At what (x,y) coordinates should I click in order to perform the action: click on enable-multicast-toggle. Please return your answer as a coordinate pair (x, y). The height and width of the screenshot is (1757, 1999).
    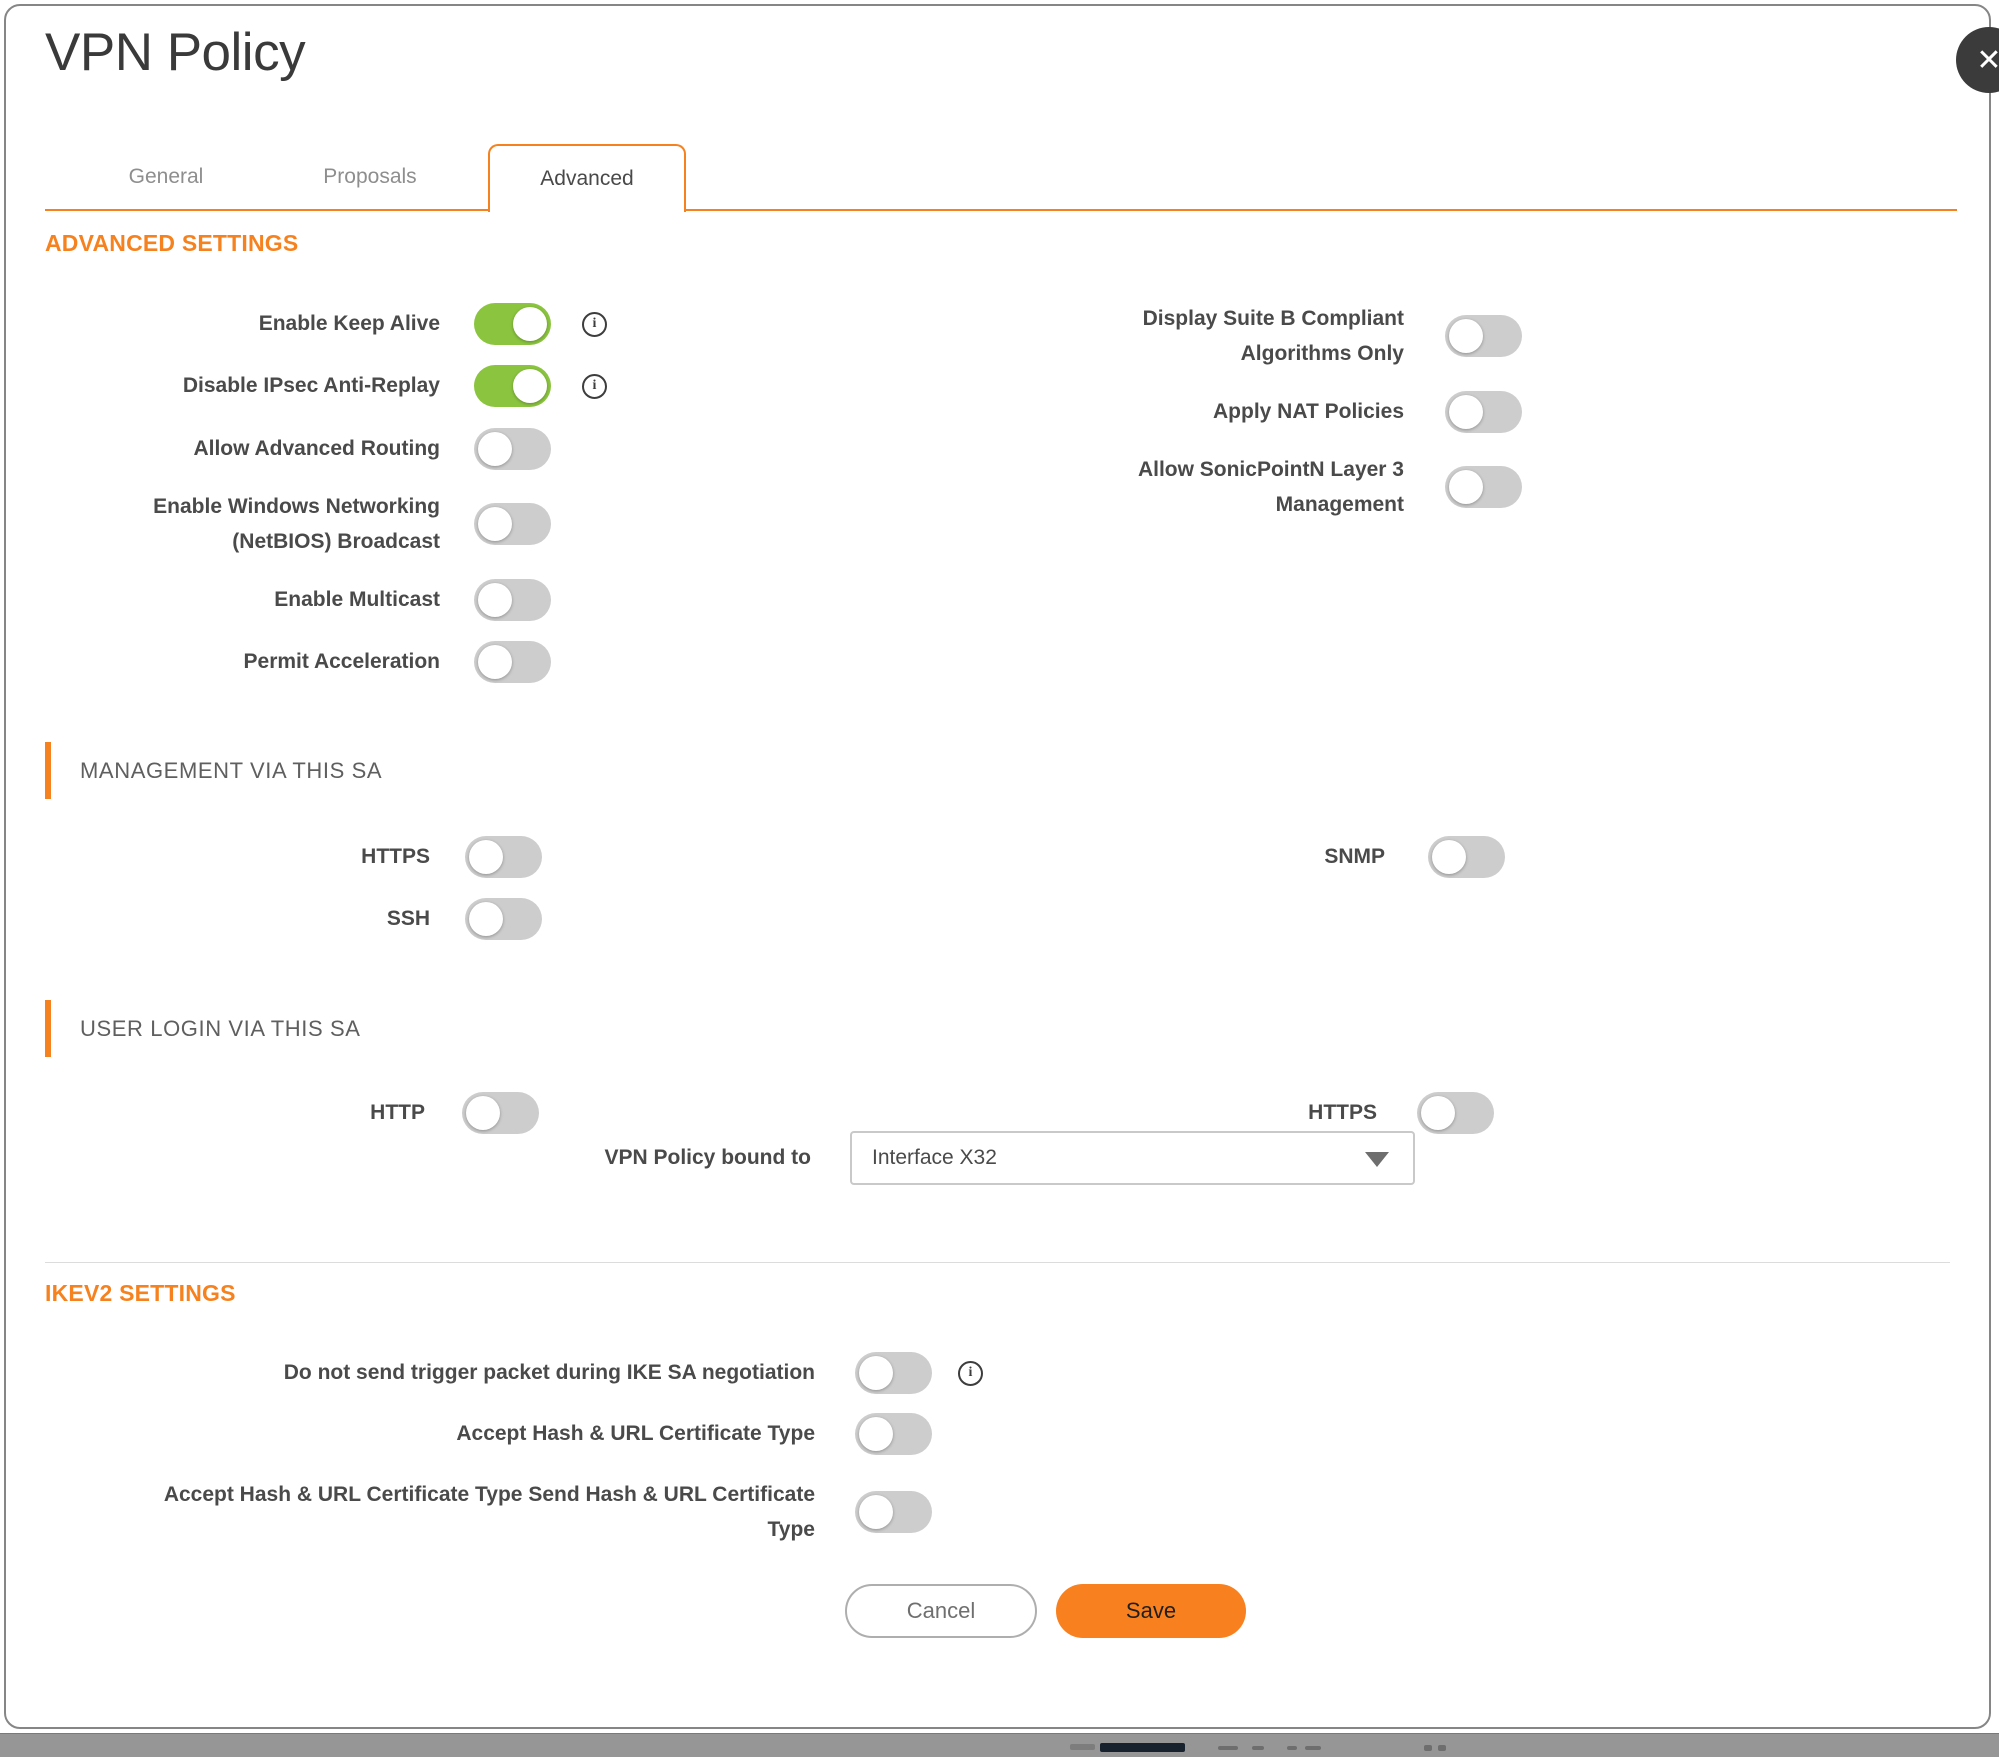
    Looking at the image, I should click on (512, 600).